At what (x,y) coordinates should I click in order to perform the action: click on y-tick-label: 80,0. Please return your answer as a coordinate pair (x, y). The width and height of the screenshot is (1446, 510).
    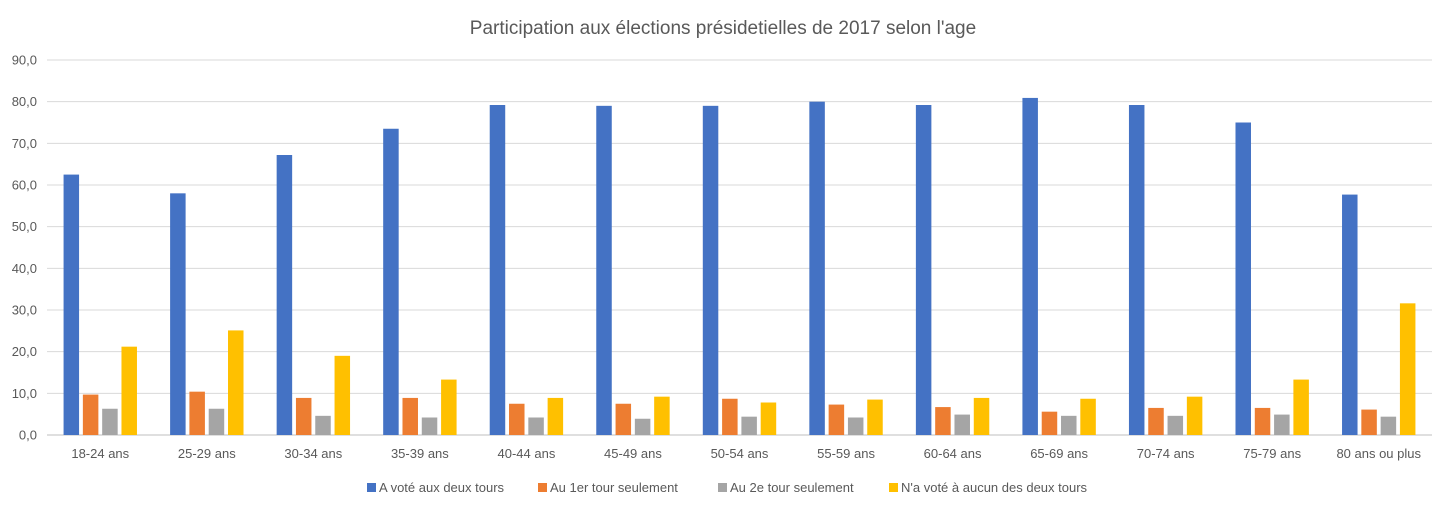
    Looking at the image, I should click on (24, 101).